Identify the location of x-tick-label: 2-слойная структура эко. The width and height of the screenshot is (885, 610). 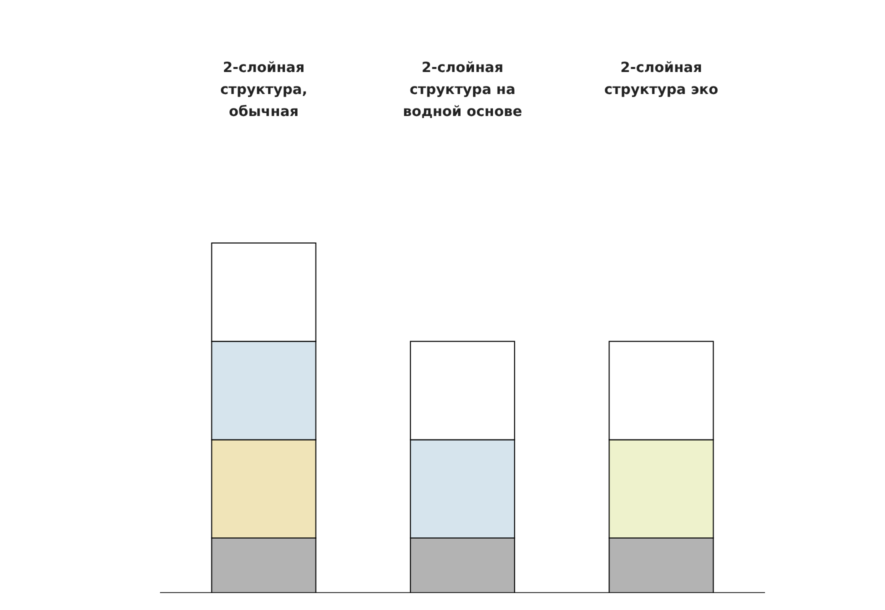
(661, 79).